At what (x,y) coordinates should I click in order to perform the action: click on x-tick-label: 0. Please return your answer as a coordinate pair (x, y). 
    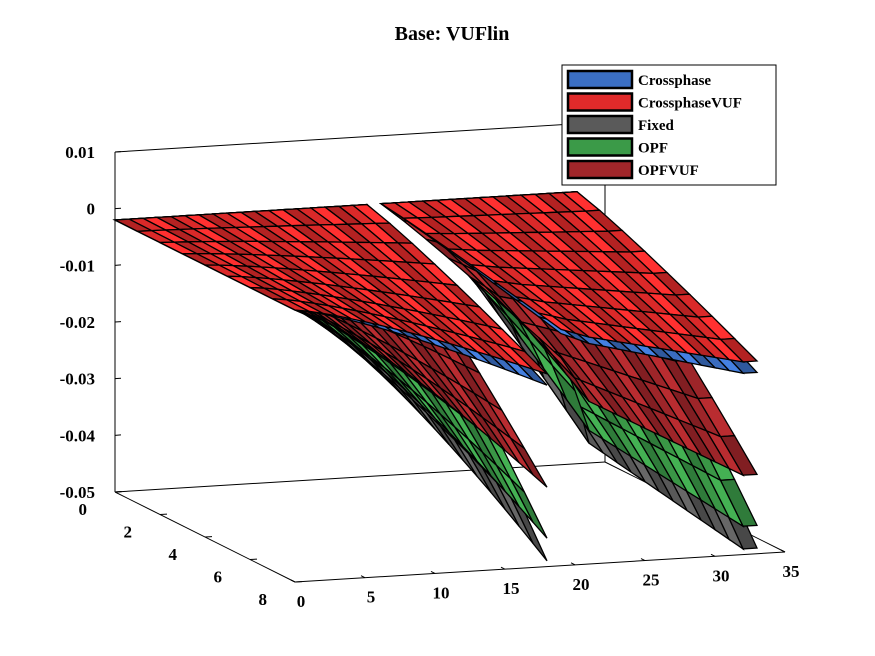
    Looking at the image, I should click on (301, 601).